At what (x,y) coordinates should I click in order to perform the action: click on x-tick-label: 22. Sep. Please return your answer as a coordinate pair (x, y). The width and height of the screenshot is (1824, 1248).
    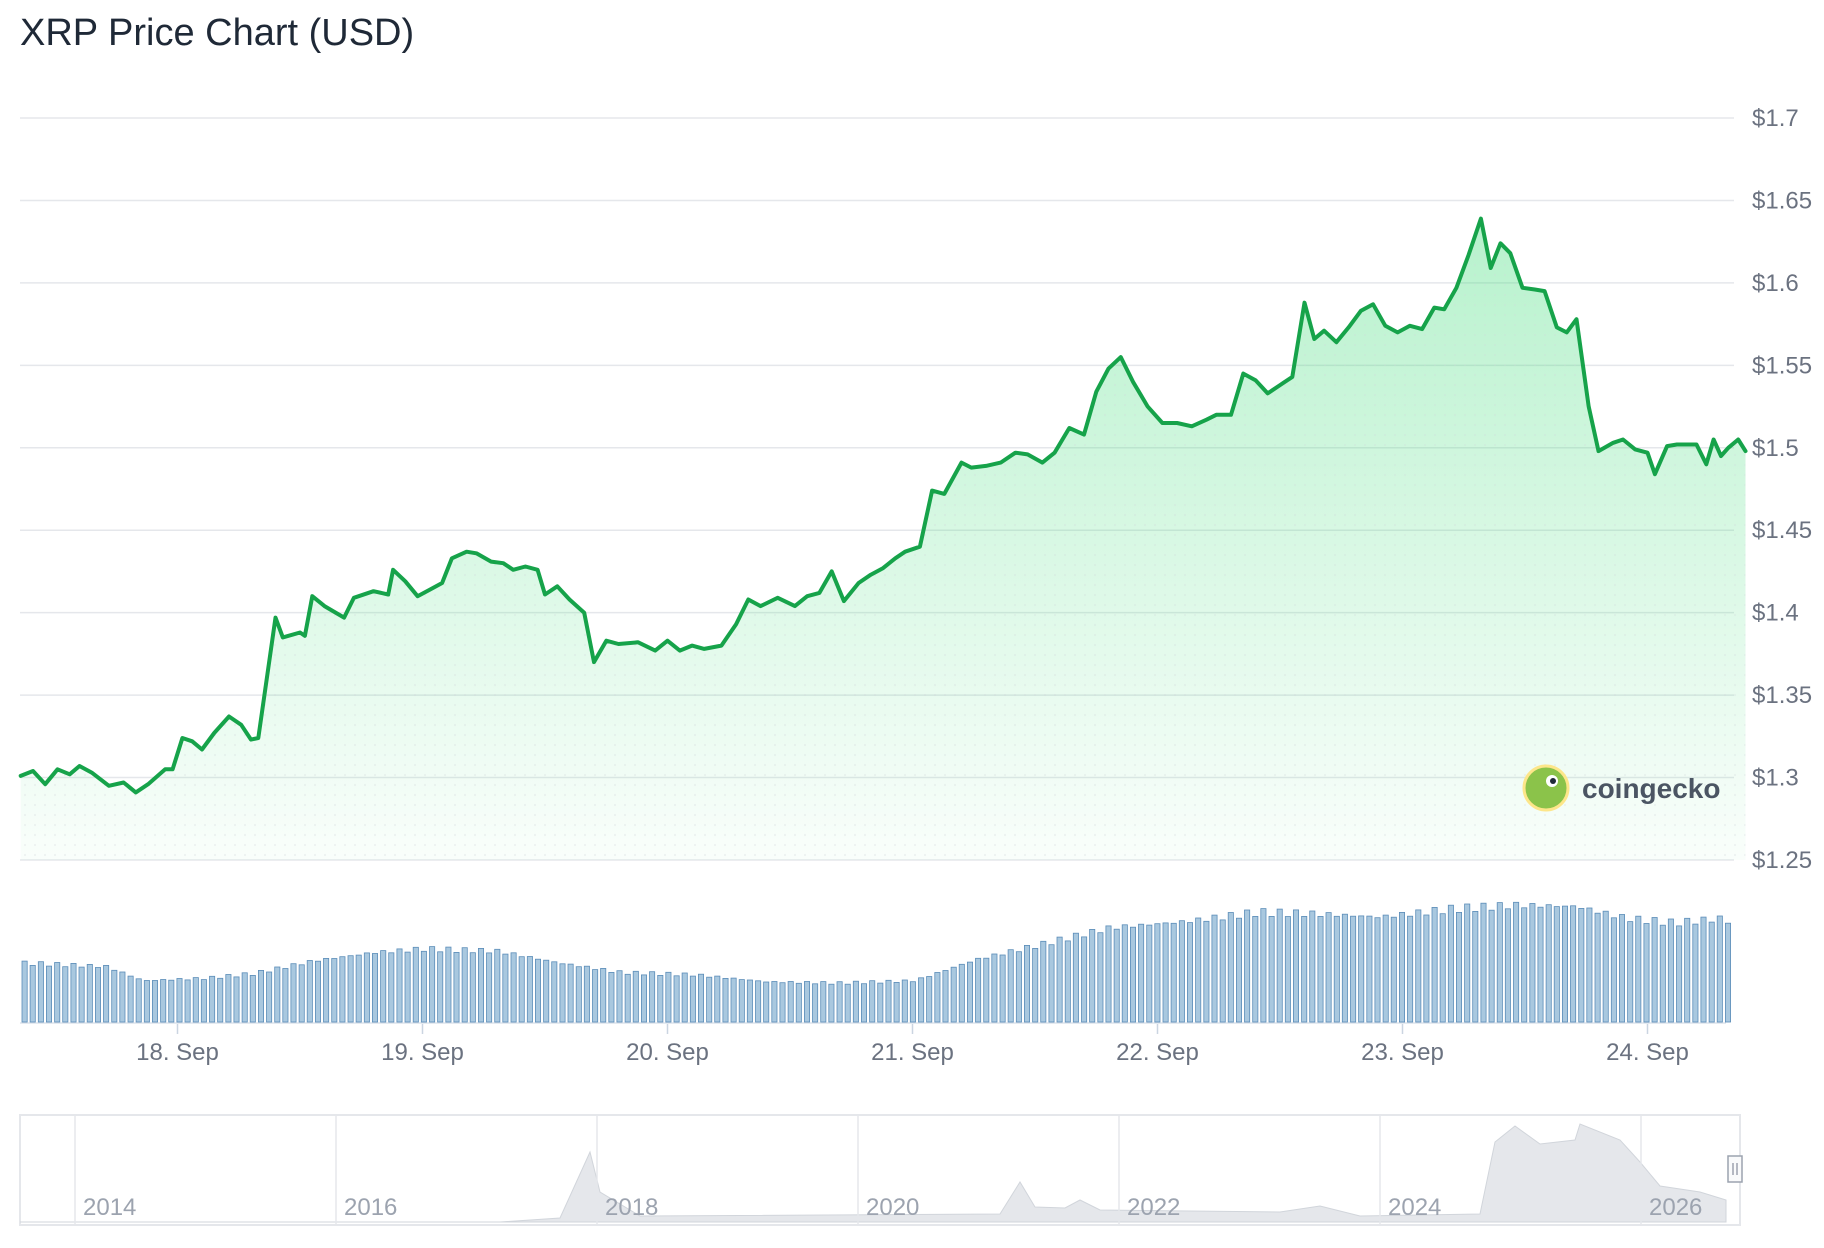
    Looking at the image, I should click on (1157, 1052).